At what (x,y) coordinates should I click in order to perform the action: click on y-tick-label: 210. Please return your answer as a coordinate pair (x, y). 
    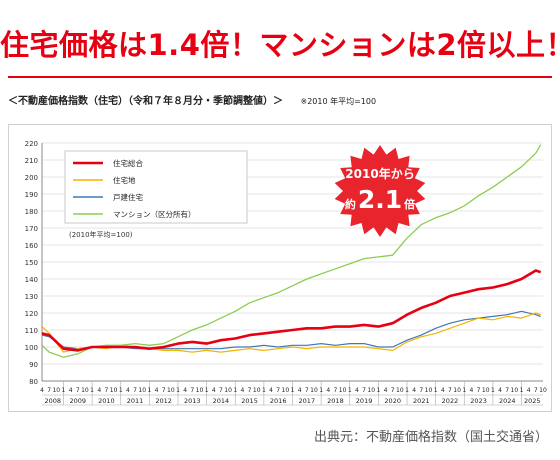
    Looking at the image, I should click on (31, 161).